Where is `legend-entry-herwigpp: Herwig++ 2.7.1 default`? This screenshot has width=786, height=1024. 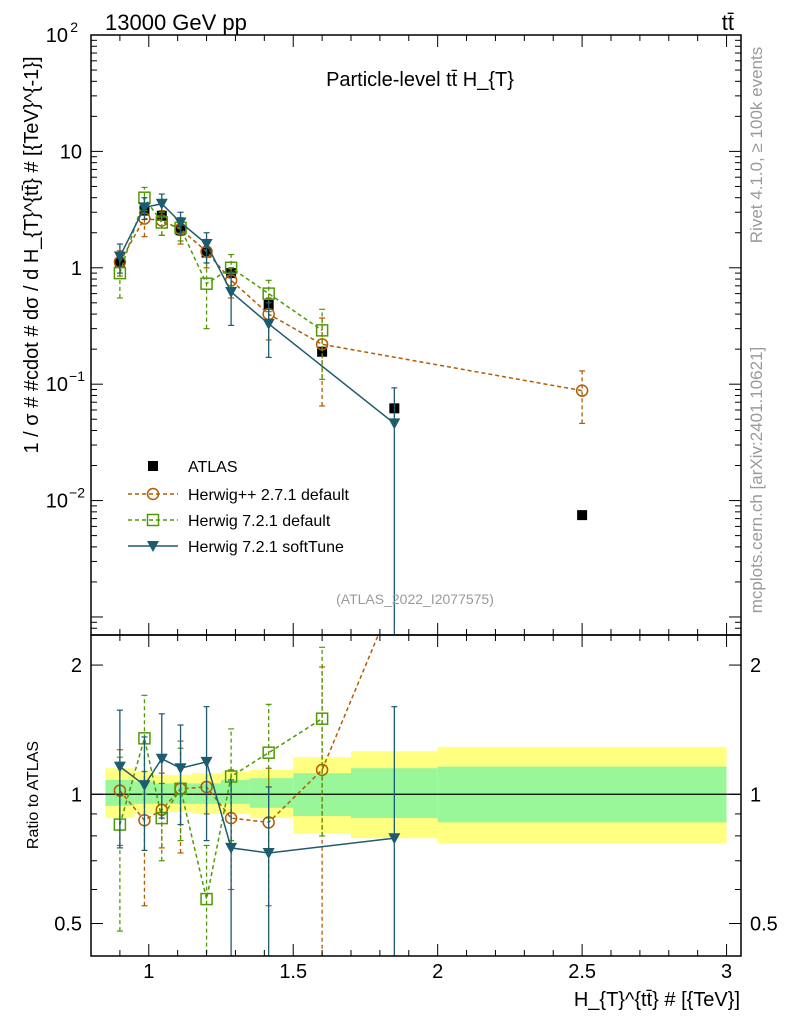
legend-entry-herwigpp: Herwig++ 2.7.1 default is located at coordinates (239, 495).